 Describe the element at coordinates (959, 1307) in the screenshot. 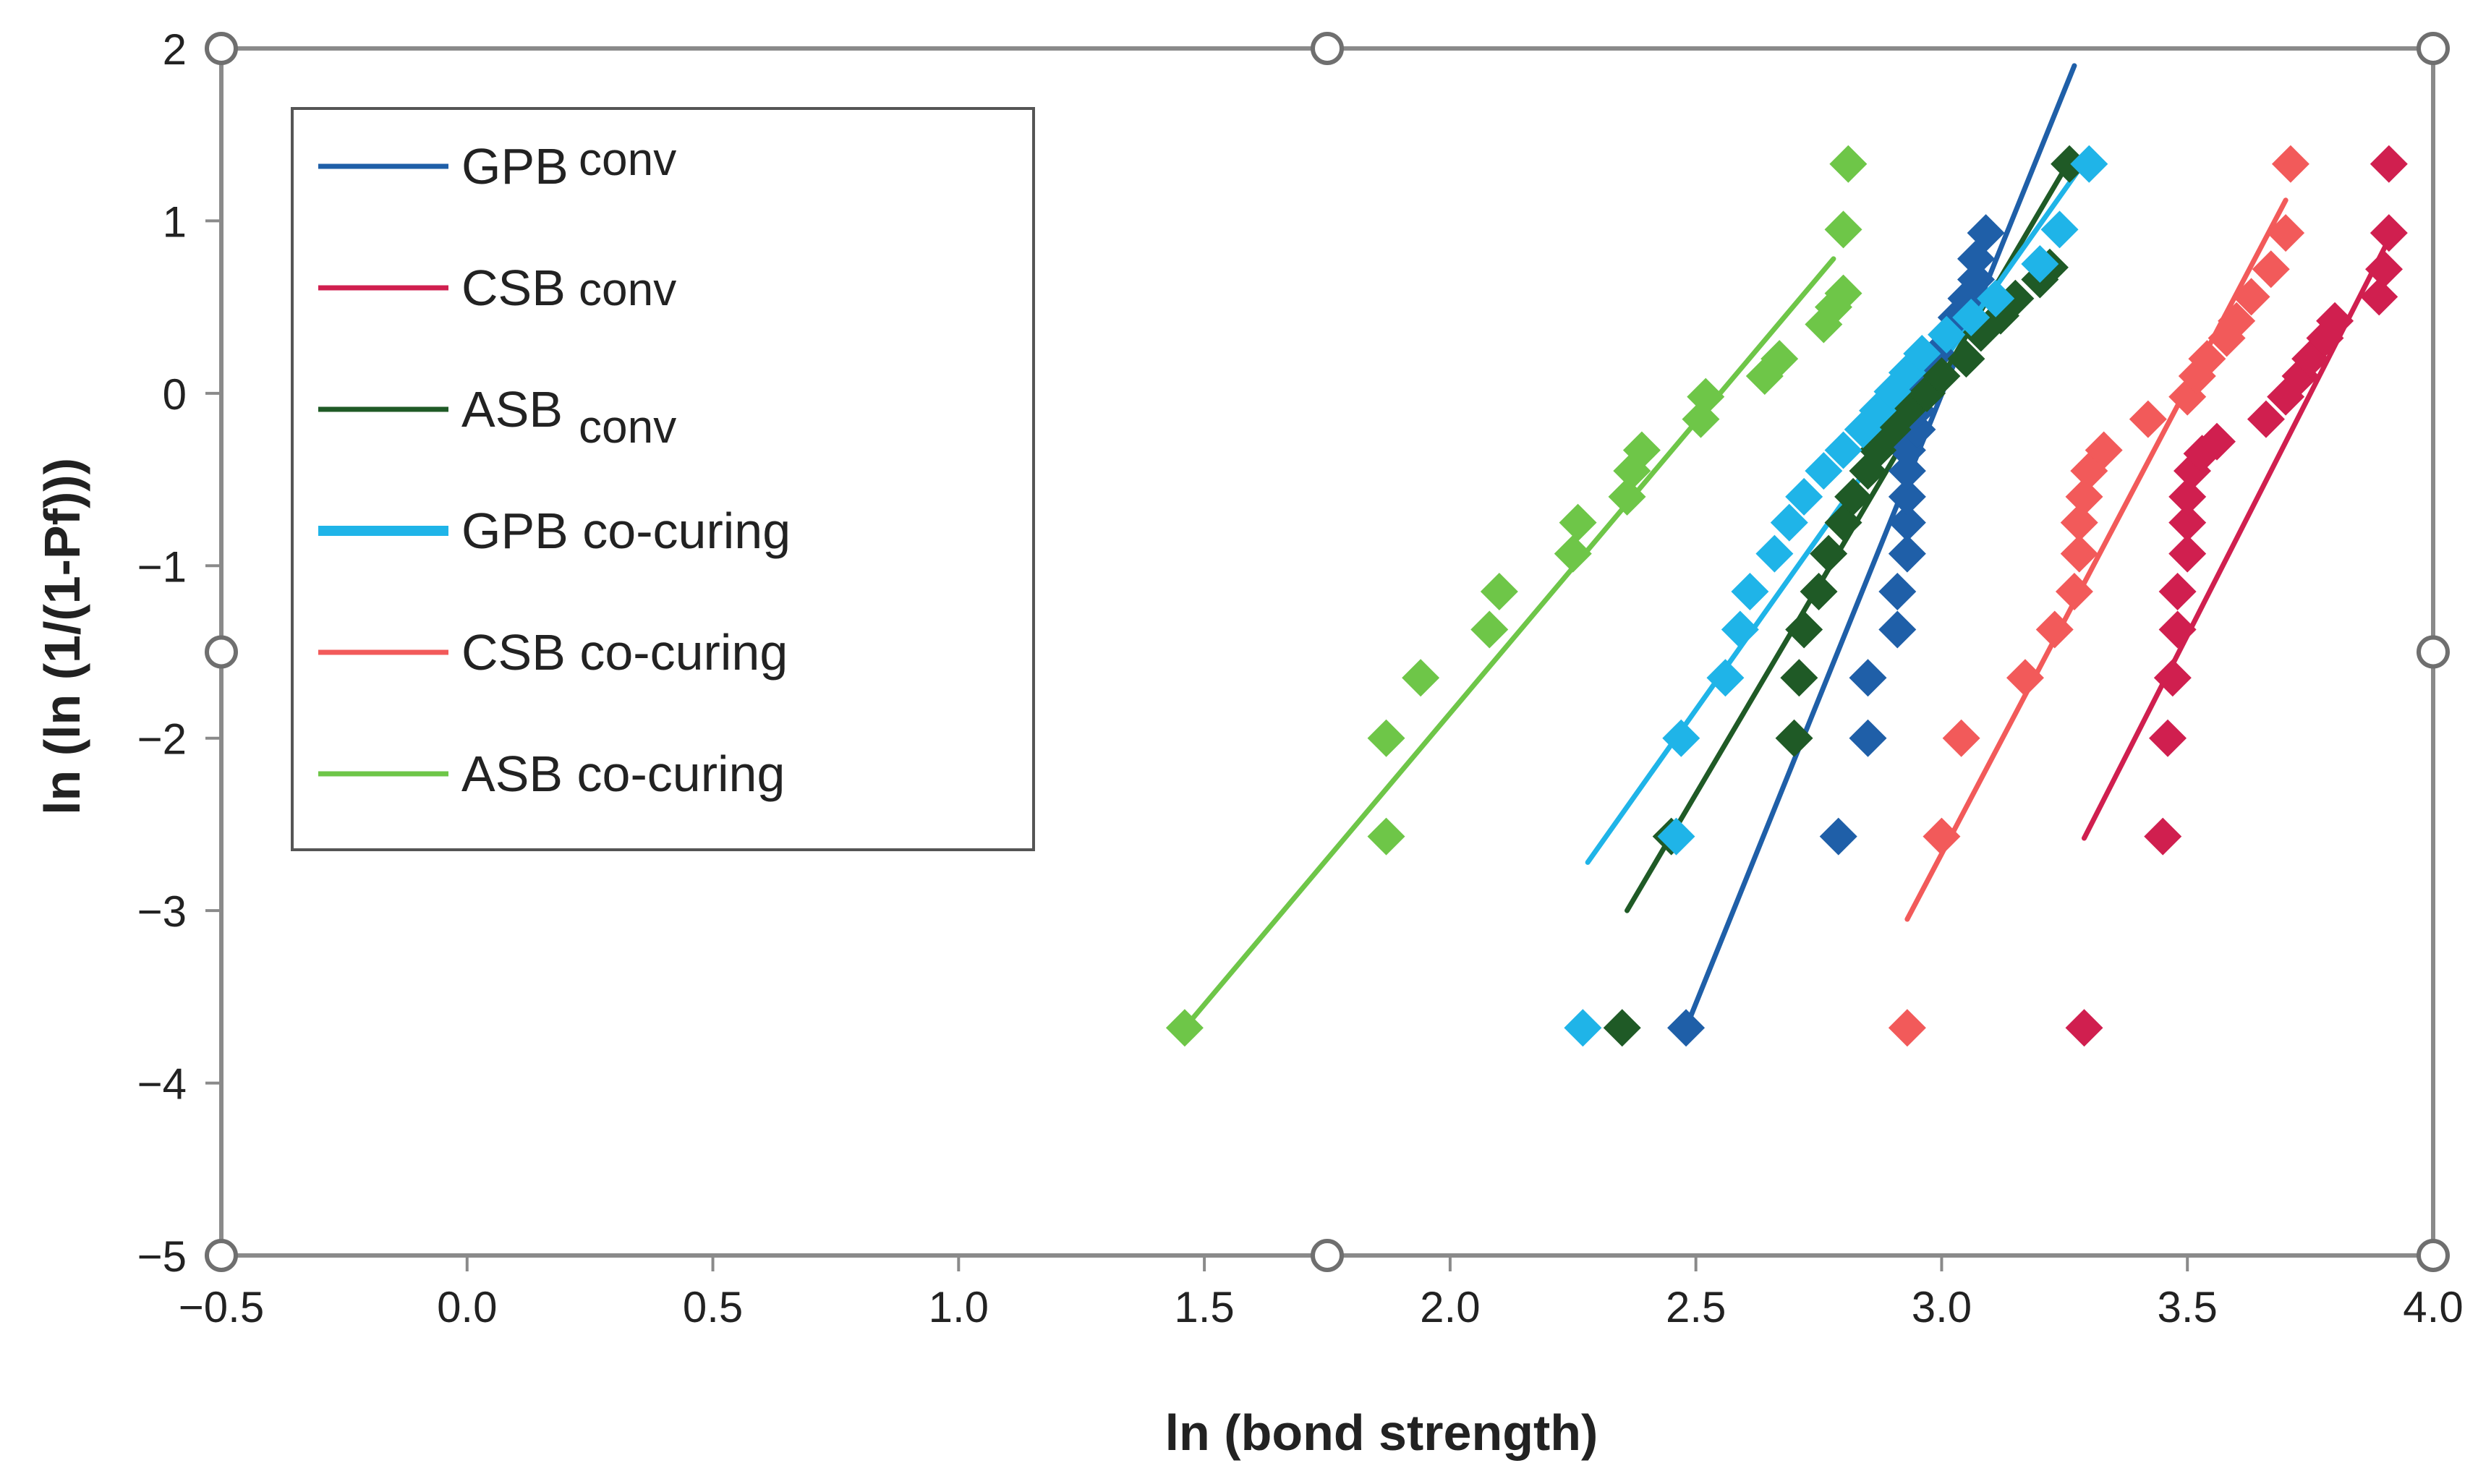

I see `x-tick-label: 1.0` at that location.